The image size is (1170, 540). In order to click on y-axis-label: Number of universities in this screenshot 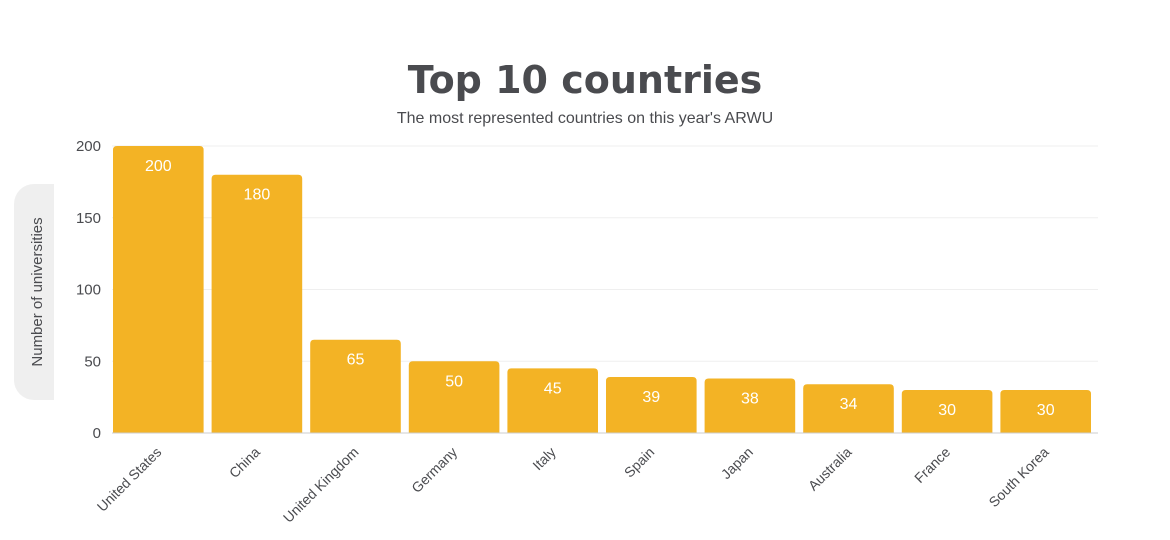, I will do `click(37, 291)`.